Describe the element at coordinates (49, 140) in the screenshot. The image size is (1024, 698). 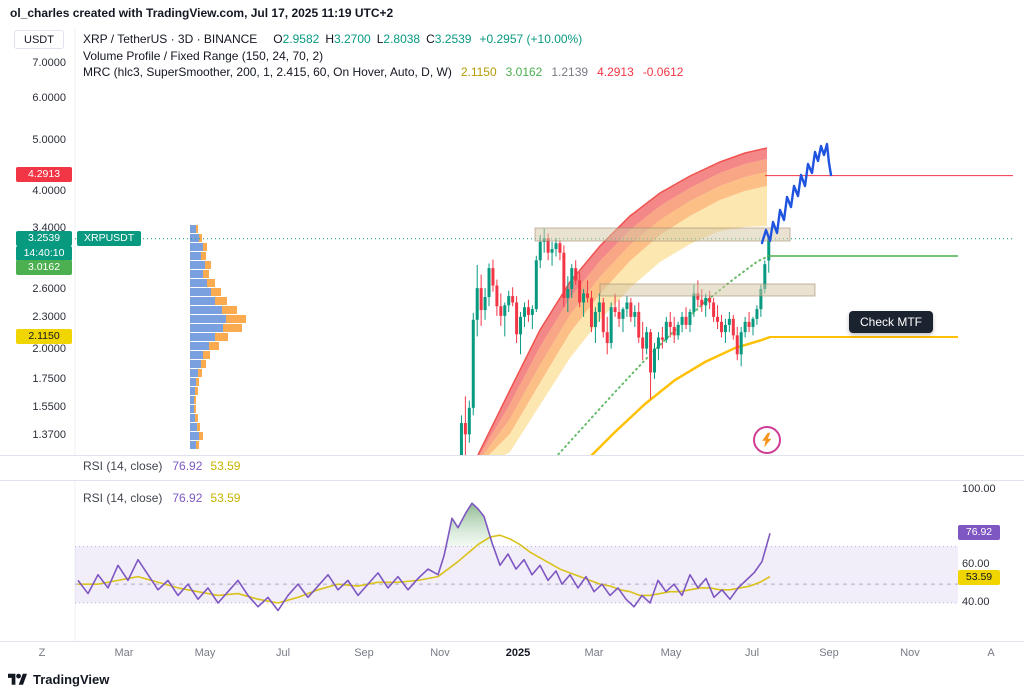
I see `price-axis-label: 5.0000` at that location.